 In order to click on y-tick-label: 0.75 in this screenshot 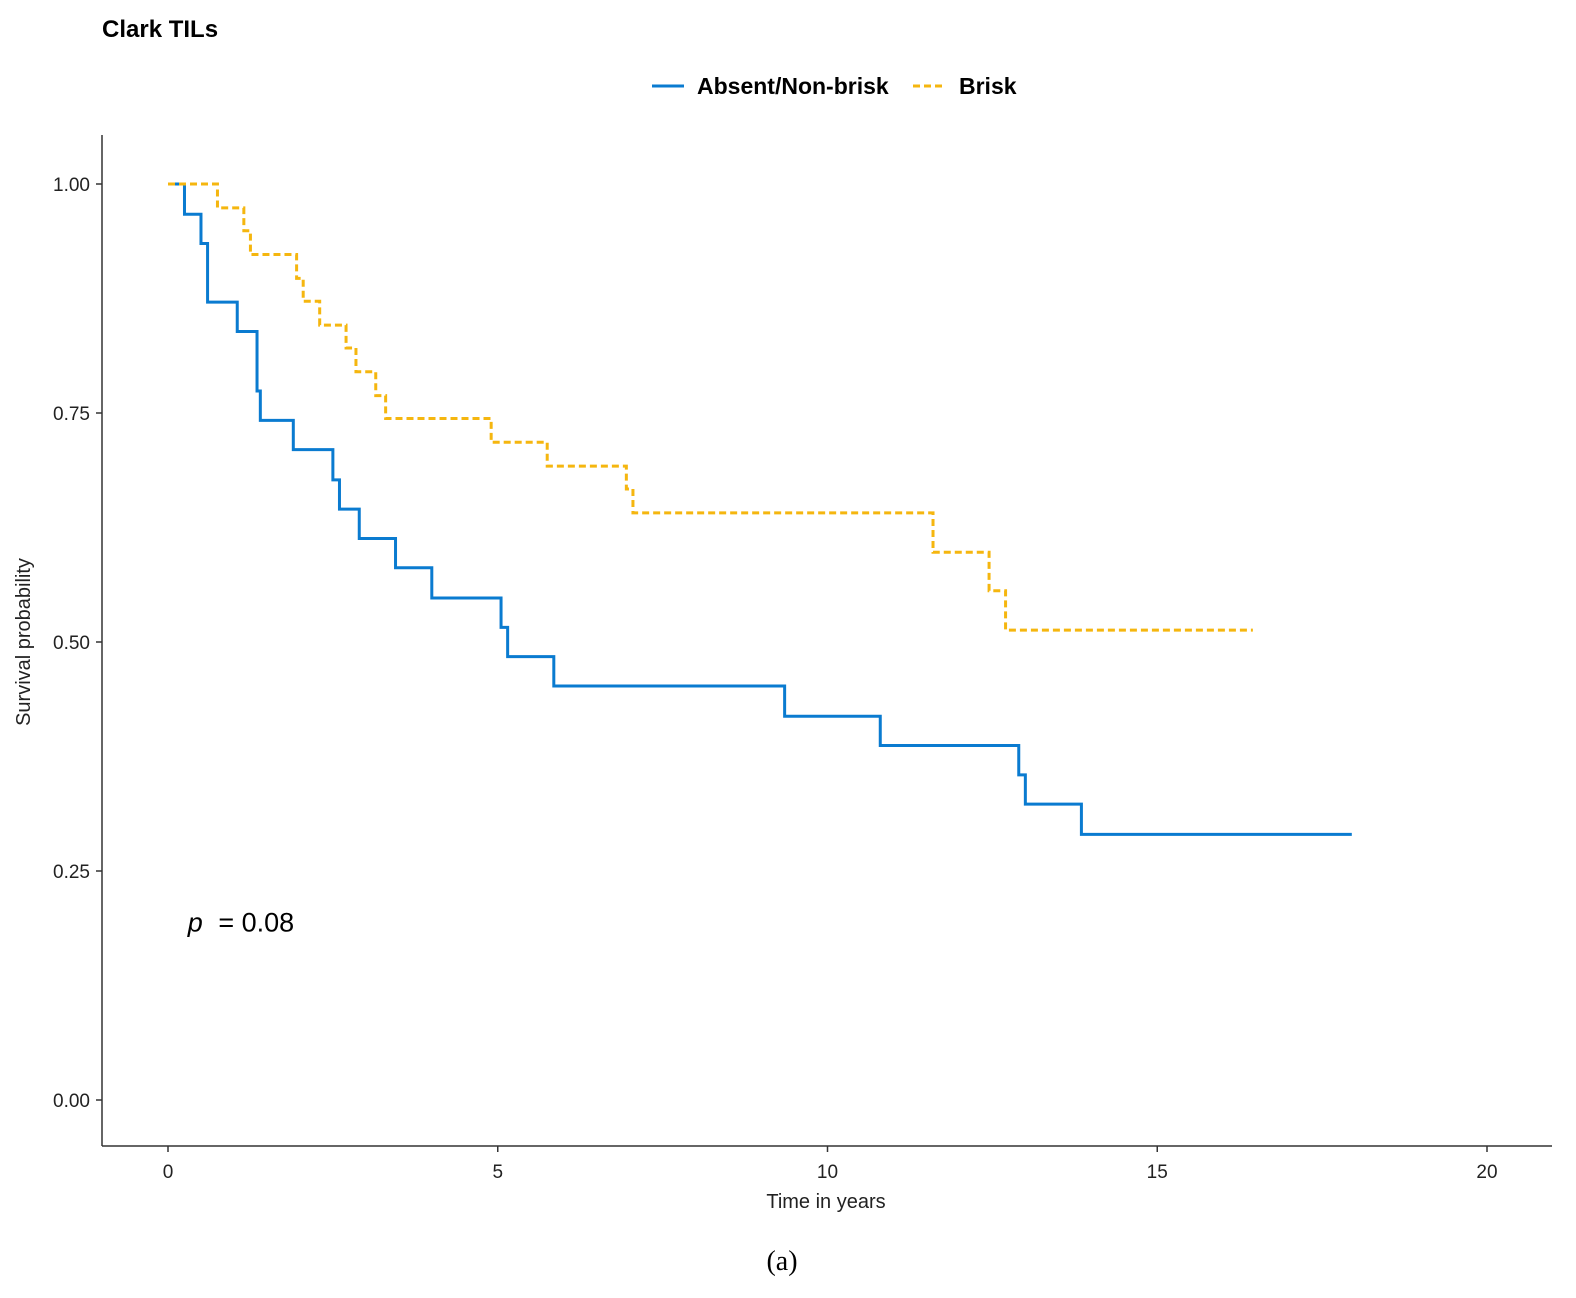, I will do `click(71, 414)`.